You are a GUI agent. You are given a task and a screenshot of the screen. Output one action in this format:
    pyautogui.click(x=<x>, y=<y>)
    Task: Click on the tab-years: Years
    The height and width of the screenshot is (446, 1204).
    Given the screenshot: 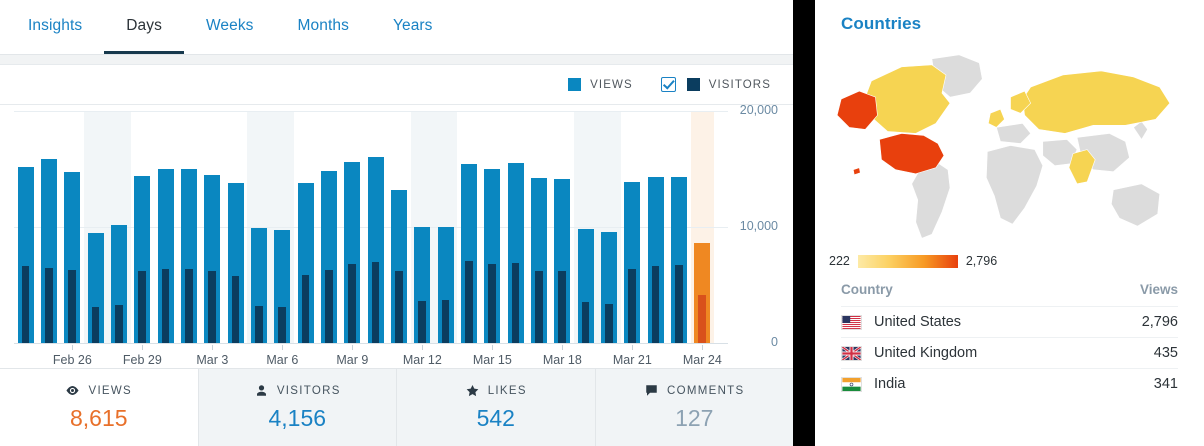 What is the action you would take?
    pyautogui.click(x=412, y=25)
    